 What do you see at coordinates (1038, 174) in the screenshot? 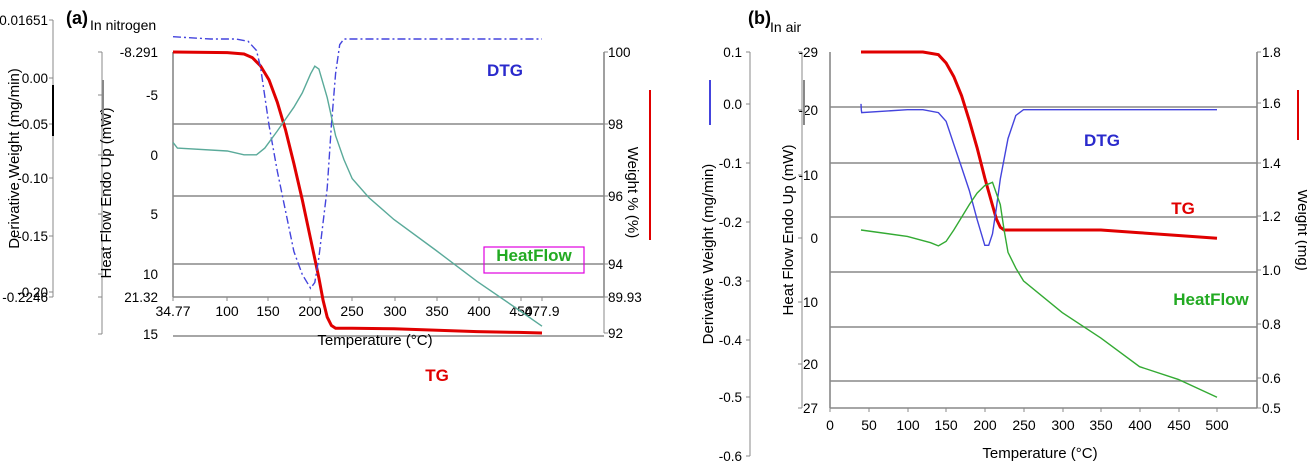
I see `series-line-dtg` at bounding box center [1038, 174].